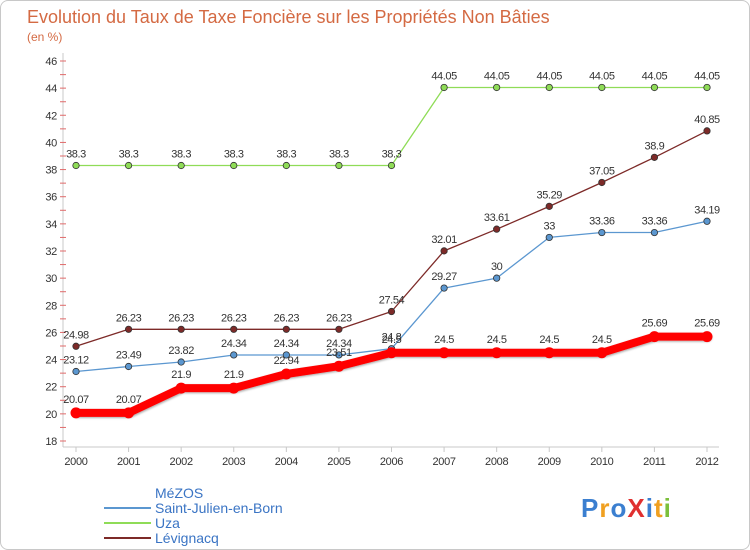 Image resolution: width=750 pixels, height=550 pixels. I want to click on x-tick-label: 2008, so click(496, 462).